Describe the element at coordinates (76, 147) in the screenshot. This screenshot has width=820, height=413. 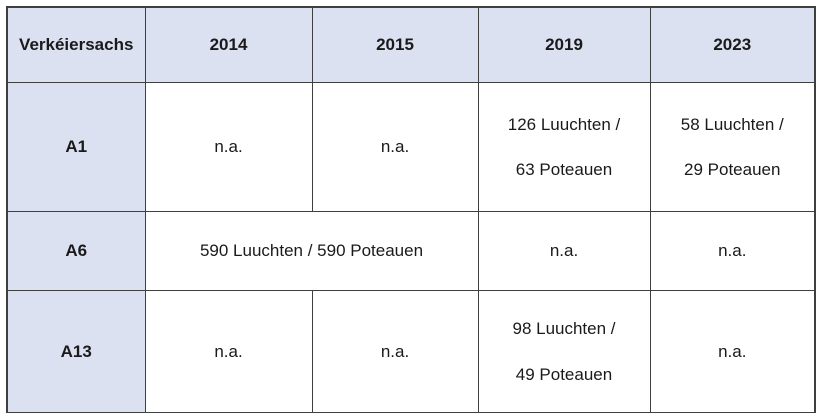
I see `row-header-a1: A1` at that location.